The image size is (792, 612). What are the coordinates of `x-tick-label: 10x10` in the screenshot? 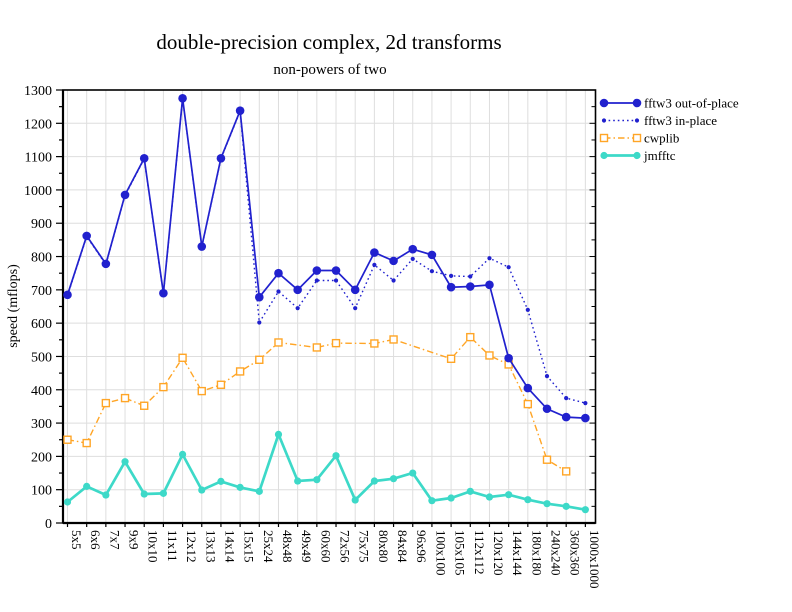 It's located at (153, 546).